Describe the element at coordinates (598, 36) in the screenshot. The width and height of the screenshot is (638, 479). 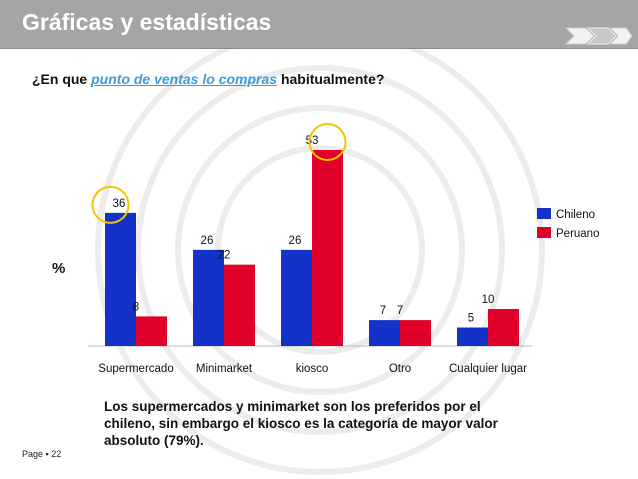
I see `chevron-steps-icon` at that location.